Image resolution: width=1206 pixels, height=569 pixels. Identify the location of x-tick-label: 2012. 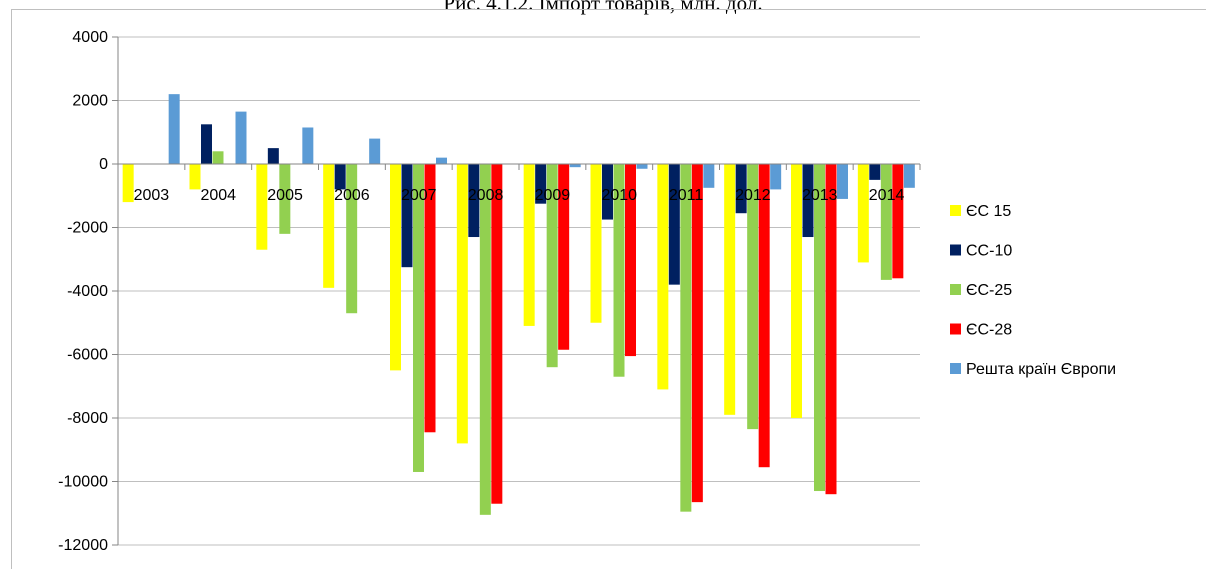
(753, 195).